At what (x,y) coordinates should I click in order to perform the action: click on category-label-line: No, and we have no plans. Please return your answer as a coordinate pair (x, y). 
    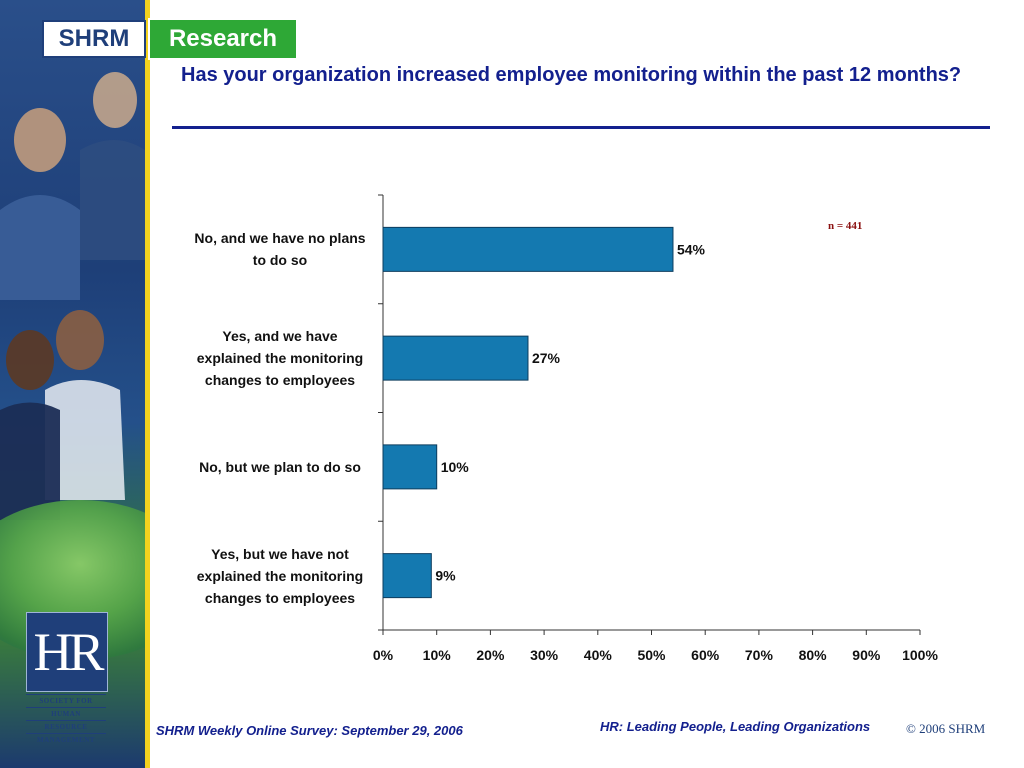
    Looking at the image, I should click on (280, 238).